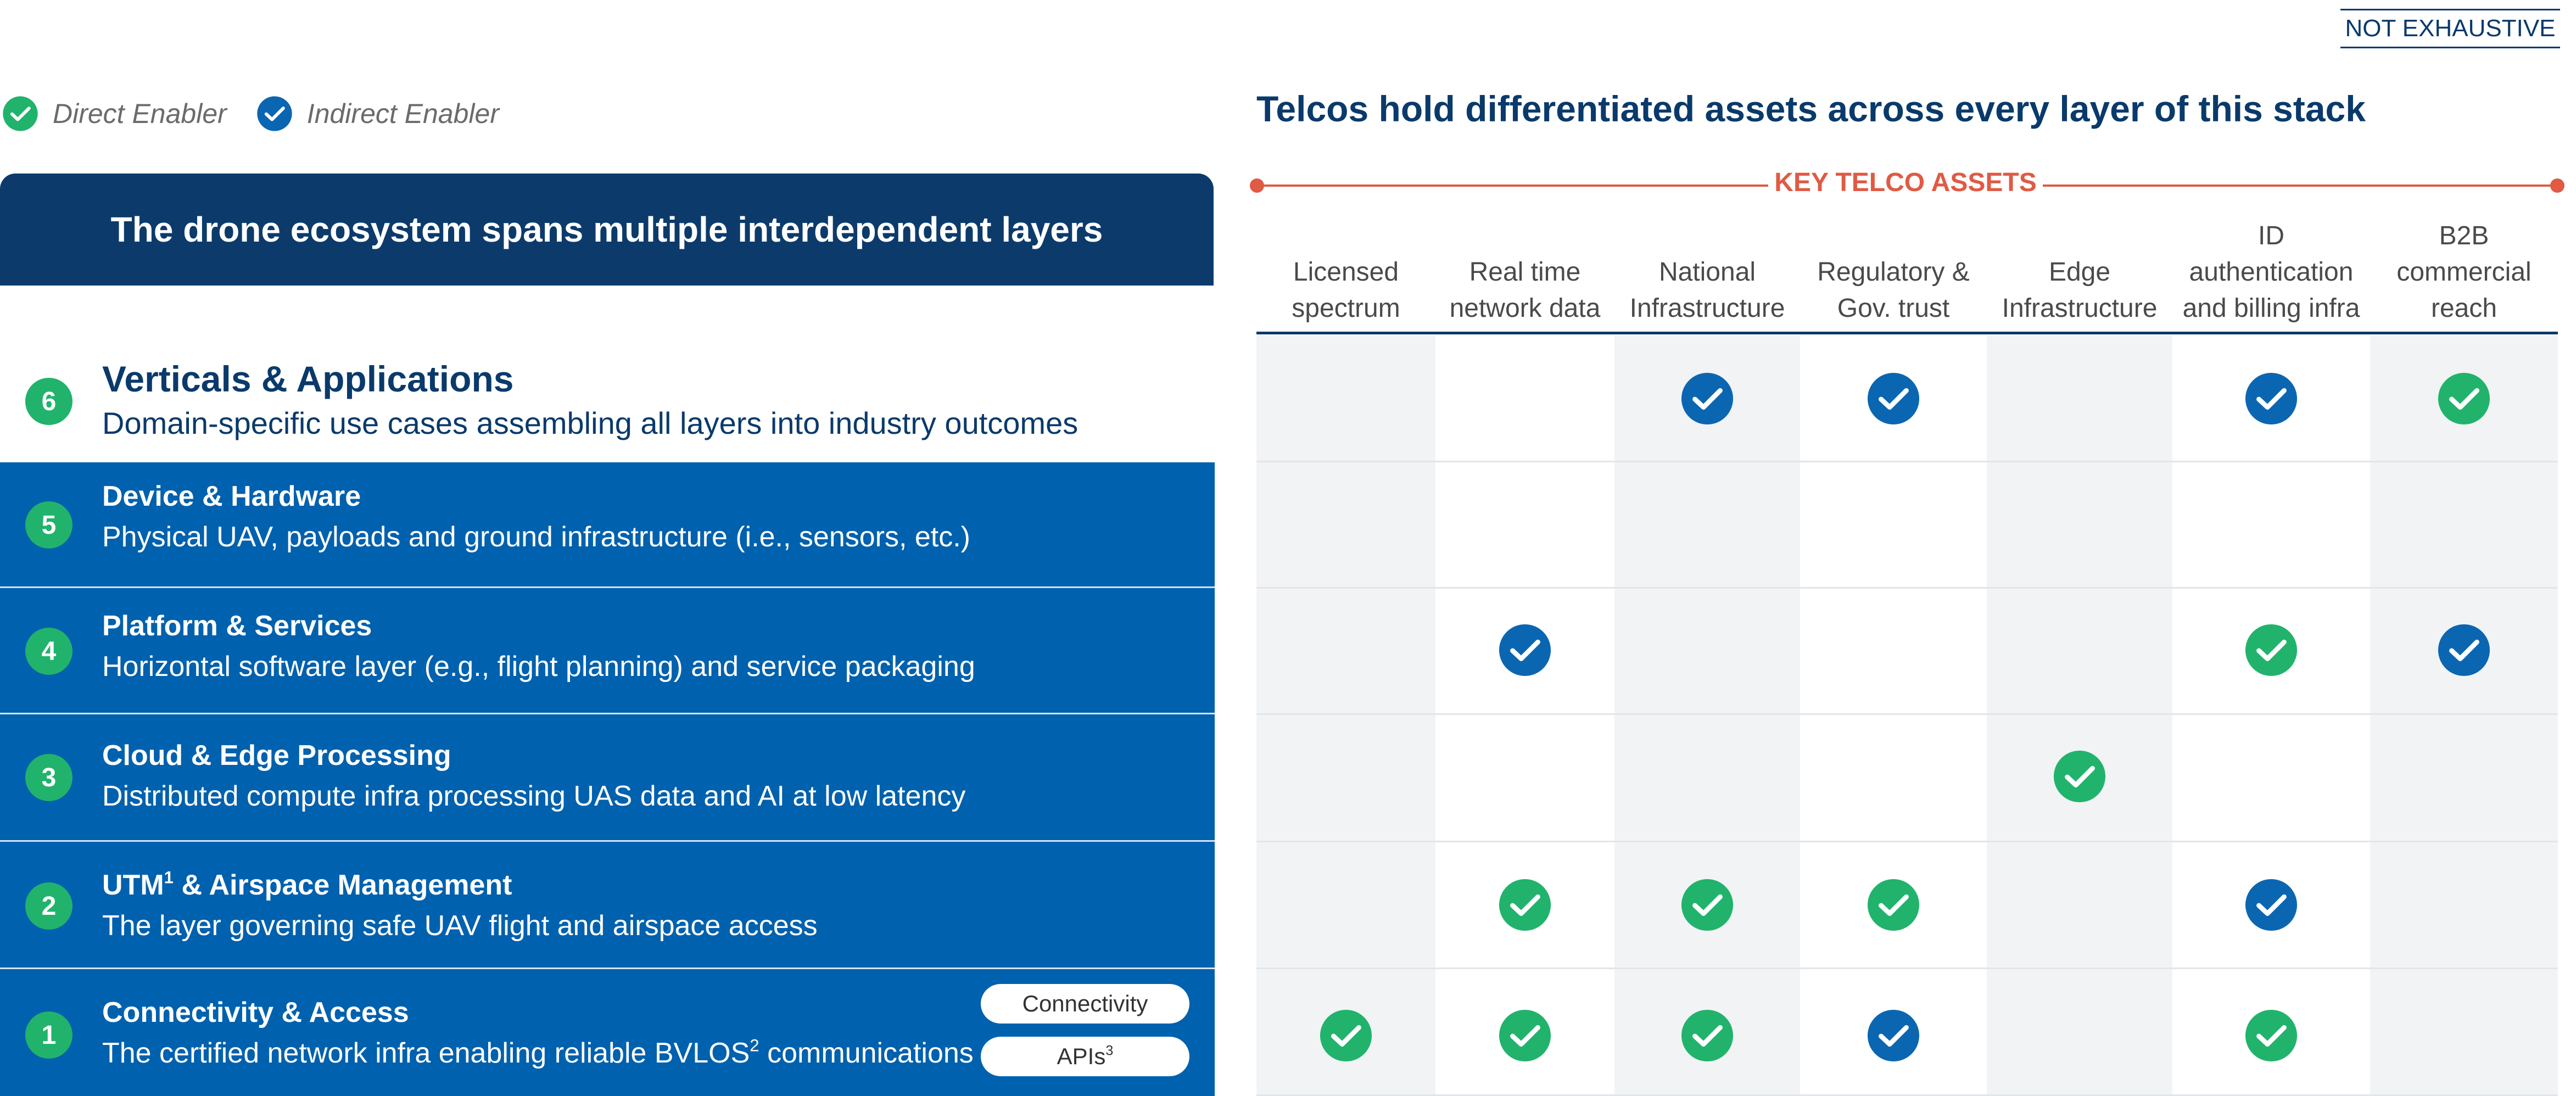 Image resolution: width=2576 pixels, height=1096 pixels. What do you see at coordinates (48, 1035) in the screenshot?
I see `layer-number-badge: 1` at bounding box center [48, 1035].